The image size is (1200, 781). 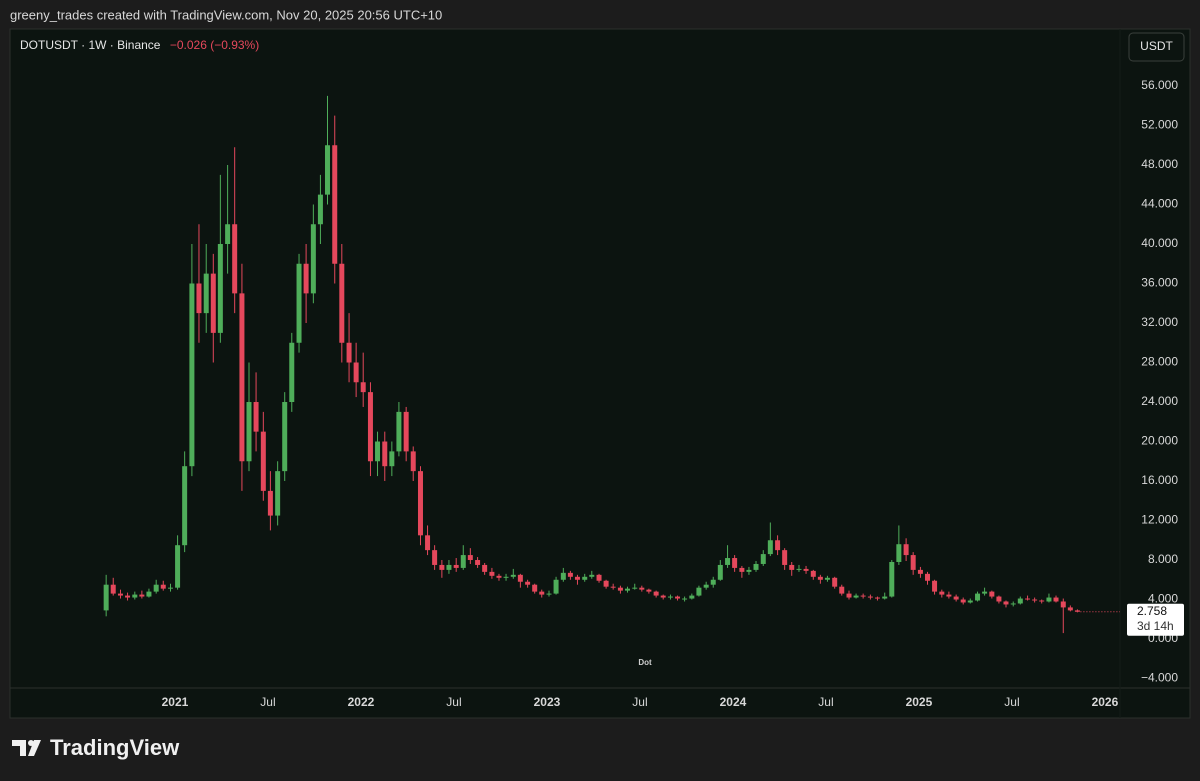 I want to click on bar-countdown: 3d 14h, so click(x=1155, y=626).